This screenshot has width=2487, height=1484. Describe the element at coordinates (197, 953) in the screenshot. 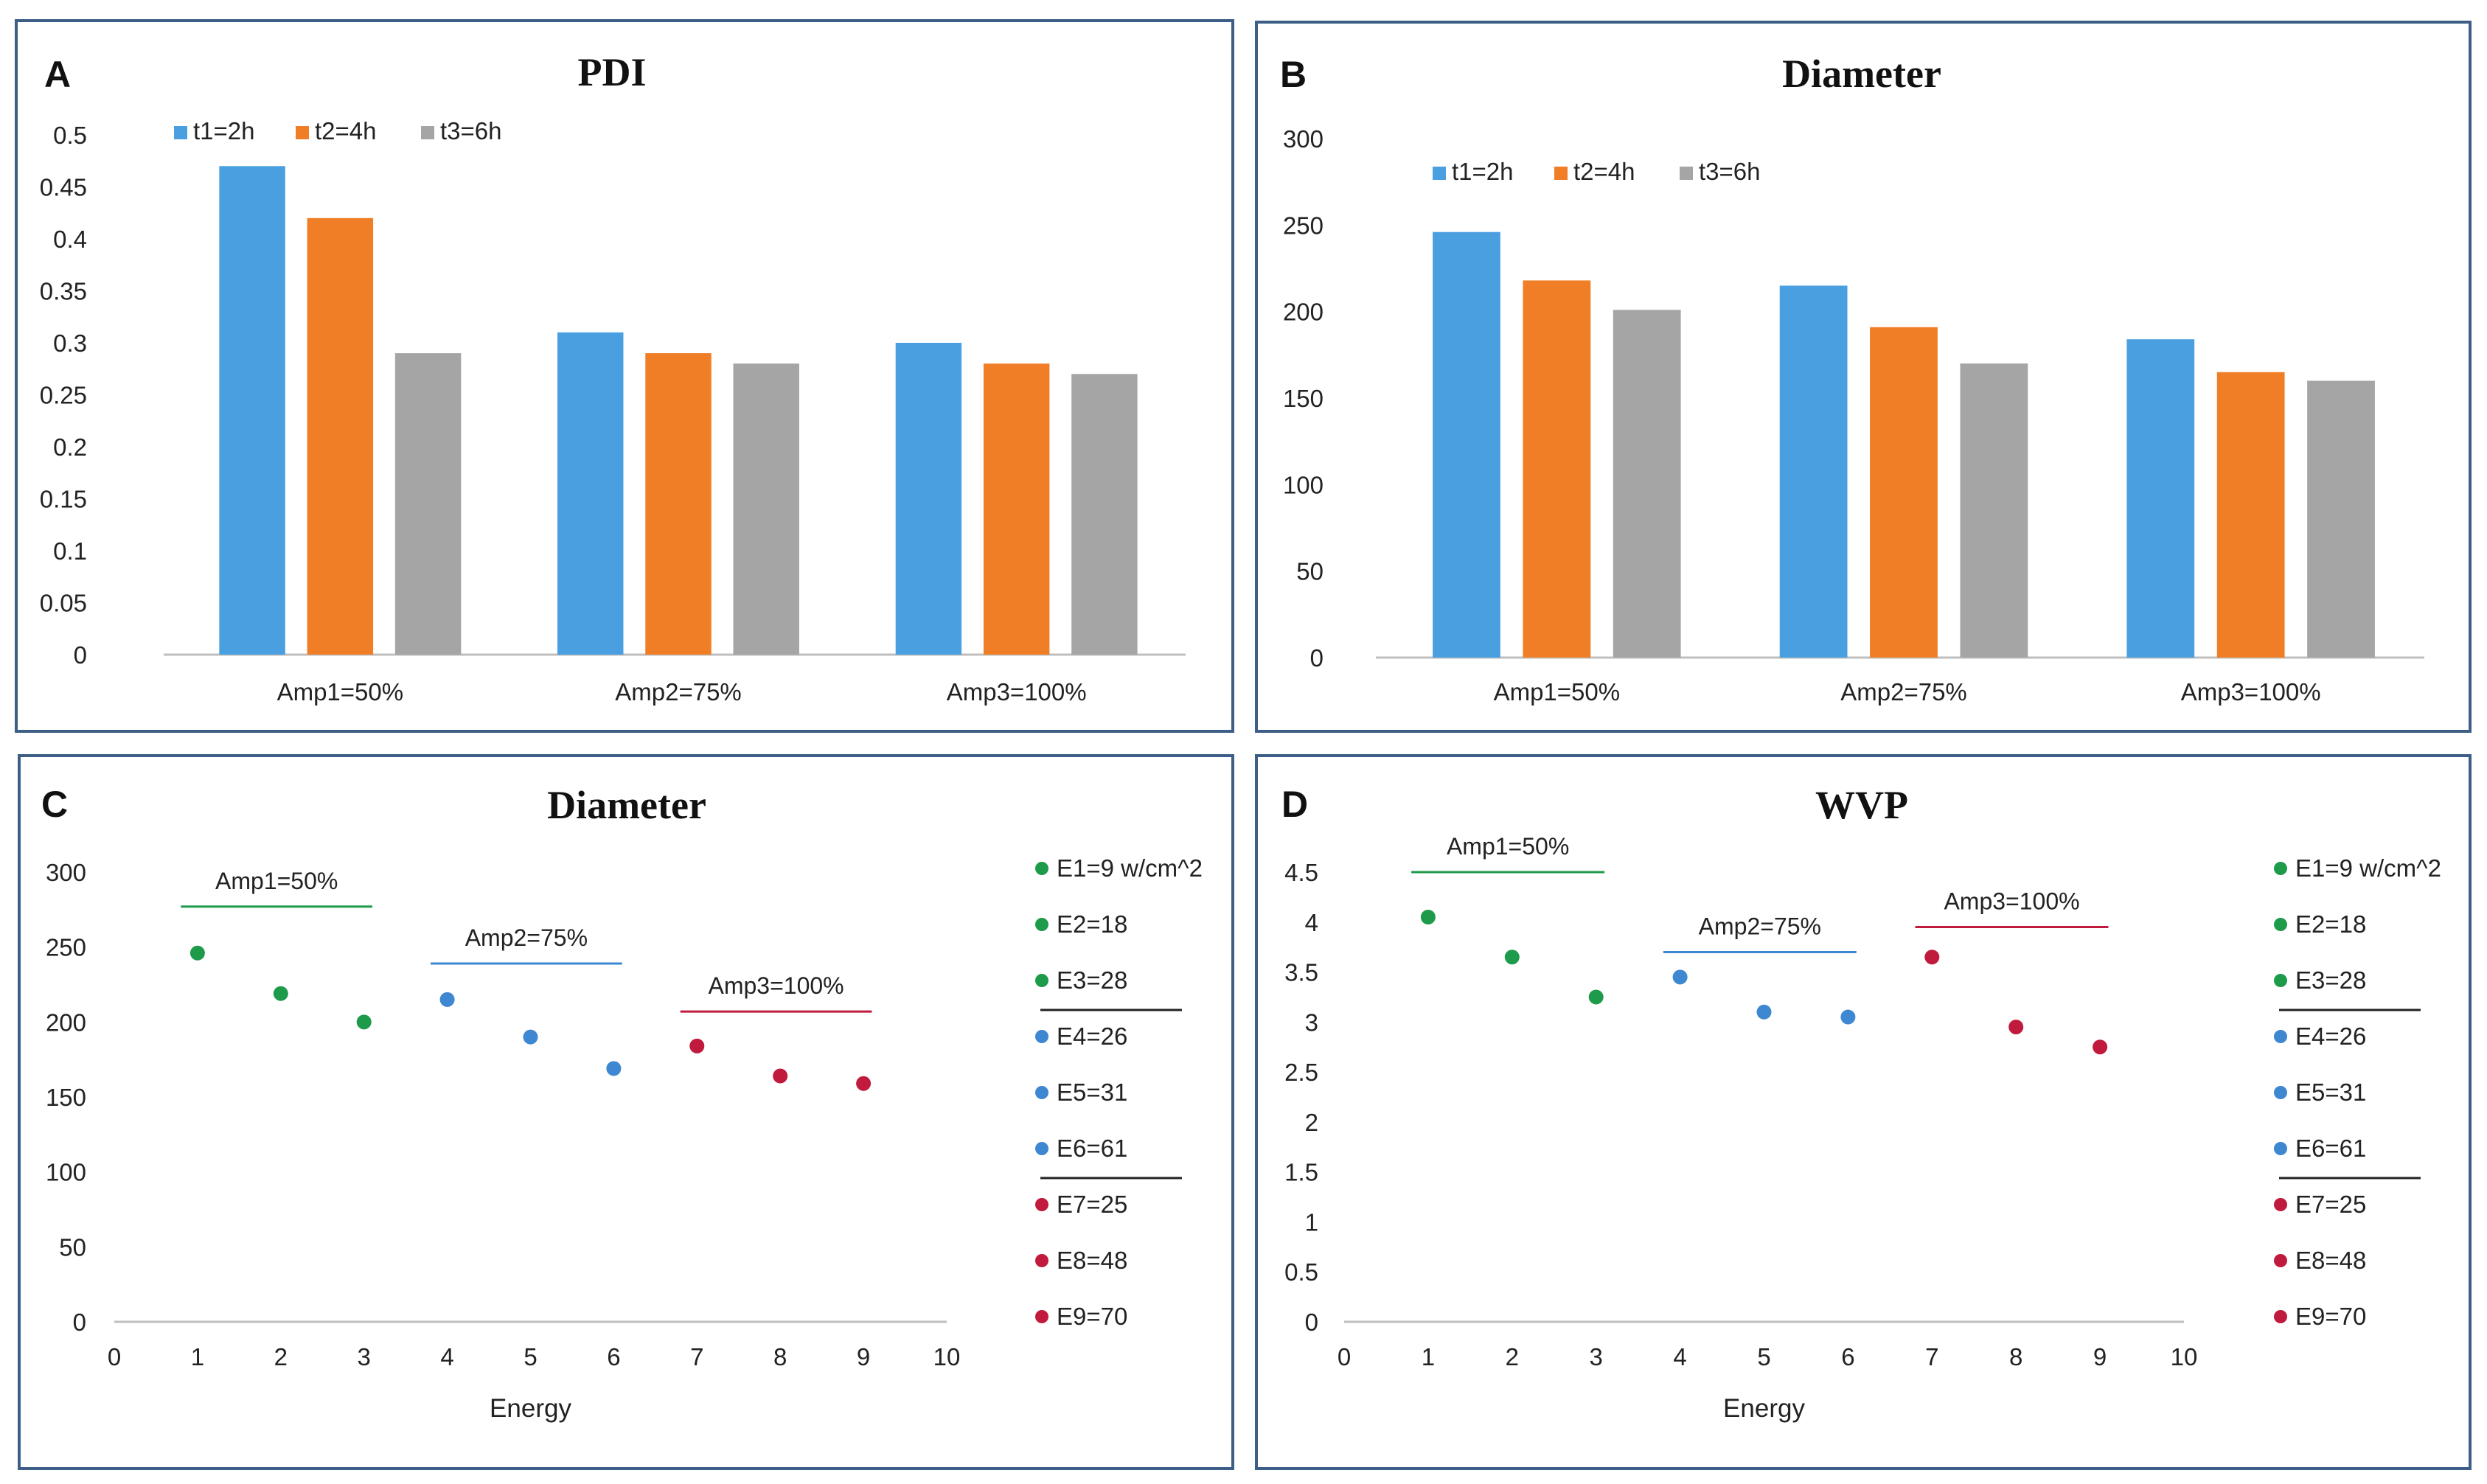

I see `data-point-e1` at that location.